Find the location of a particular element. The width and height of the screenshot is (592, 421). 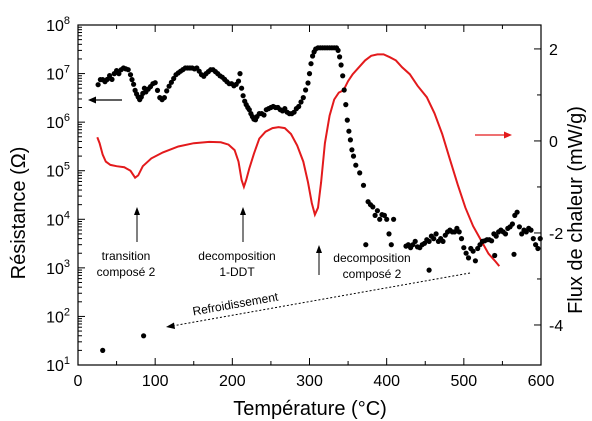

y-left-tick-label: 10⁵ is located at coordinates (58, 171).